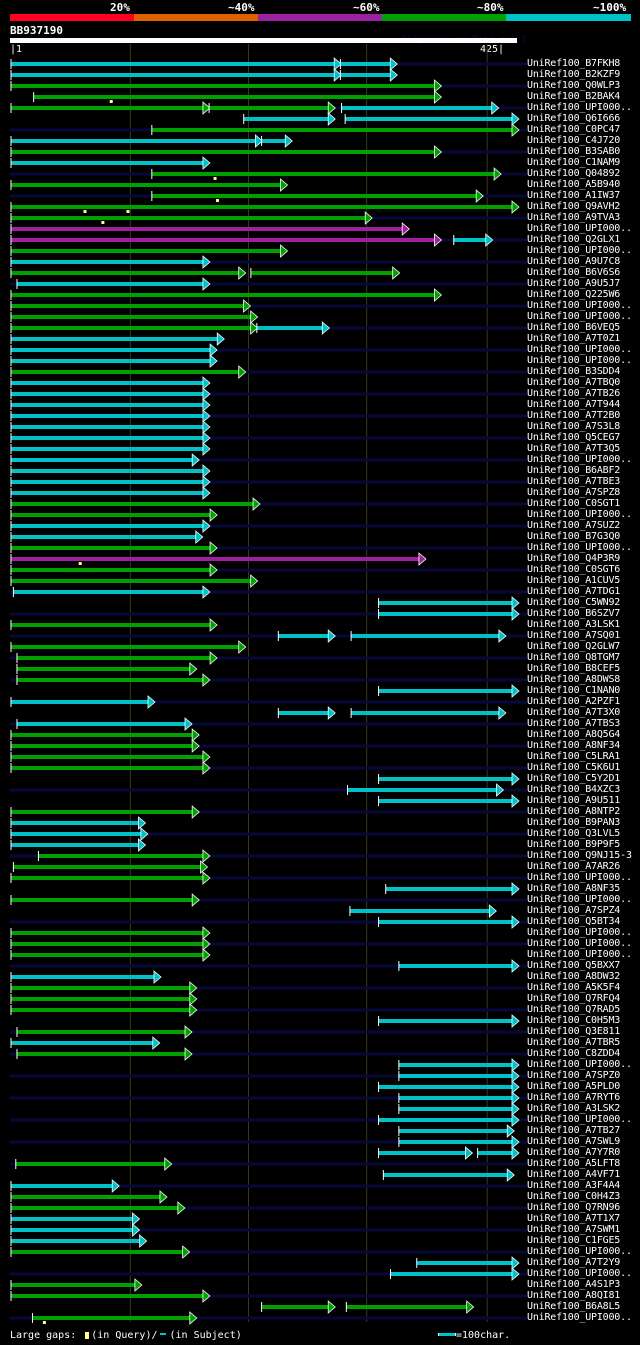 The width and height of the screenshot is (640, 1345). I want to click on hit-label: UniRef100_A7T2Y9, so click(574, 1262).